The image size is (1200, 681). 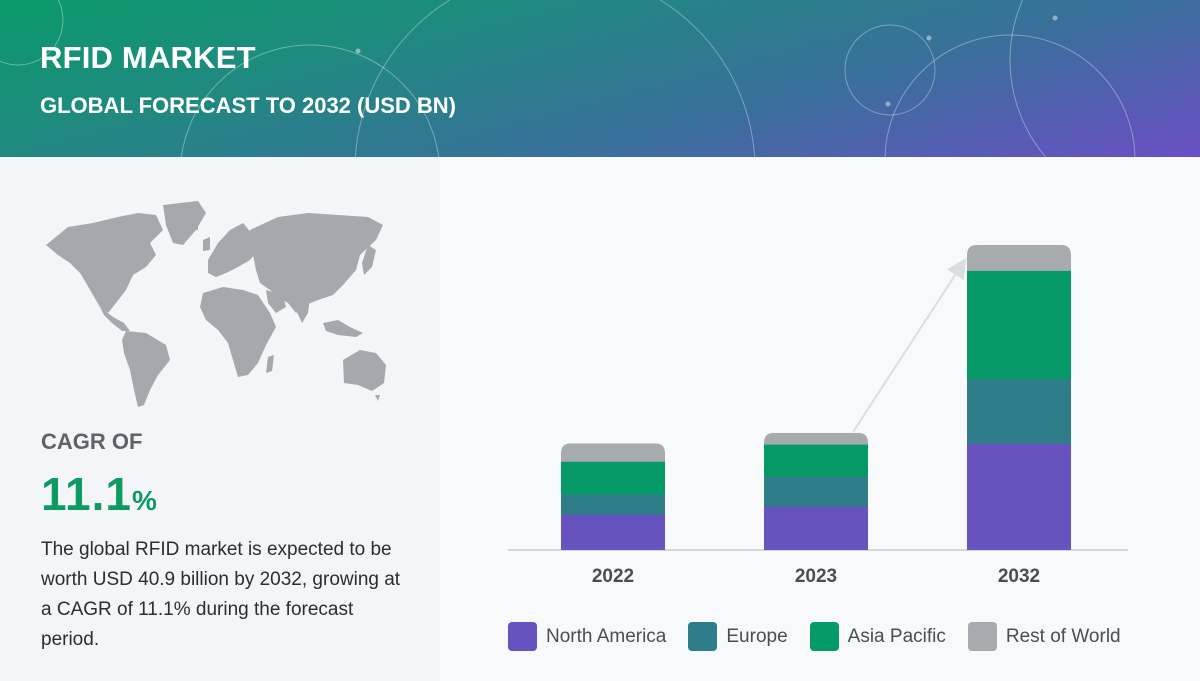 What do you see at coordinates (1019, 576) in the screenshot?
I see `x-tick-label: 2032` at bounding box center [1019, 576].